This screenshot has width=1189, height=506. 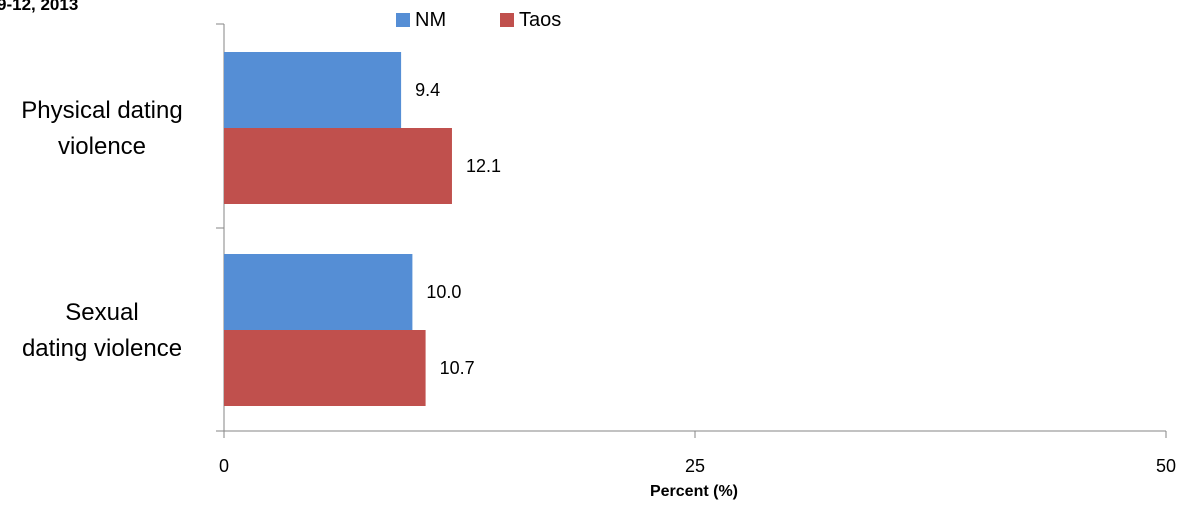 What do you see at coordinates (694, 491) in the screenshot?
I see `x-axis-title: Percent (%)` at bounding box center [694, 491].